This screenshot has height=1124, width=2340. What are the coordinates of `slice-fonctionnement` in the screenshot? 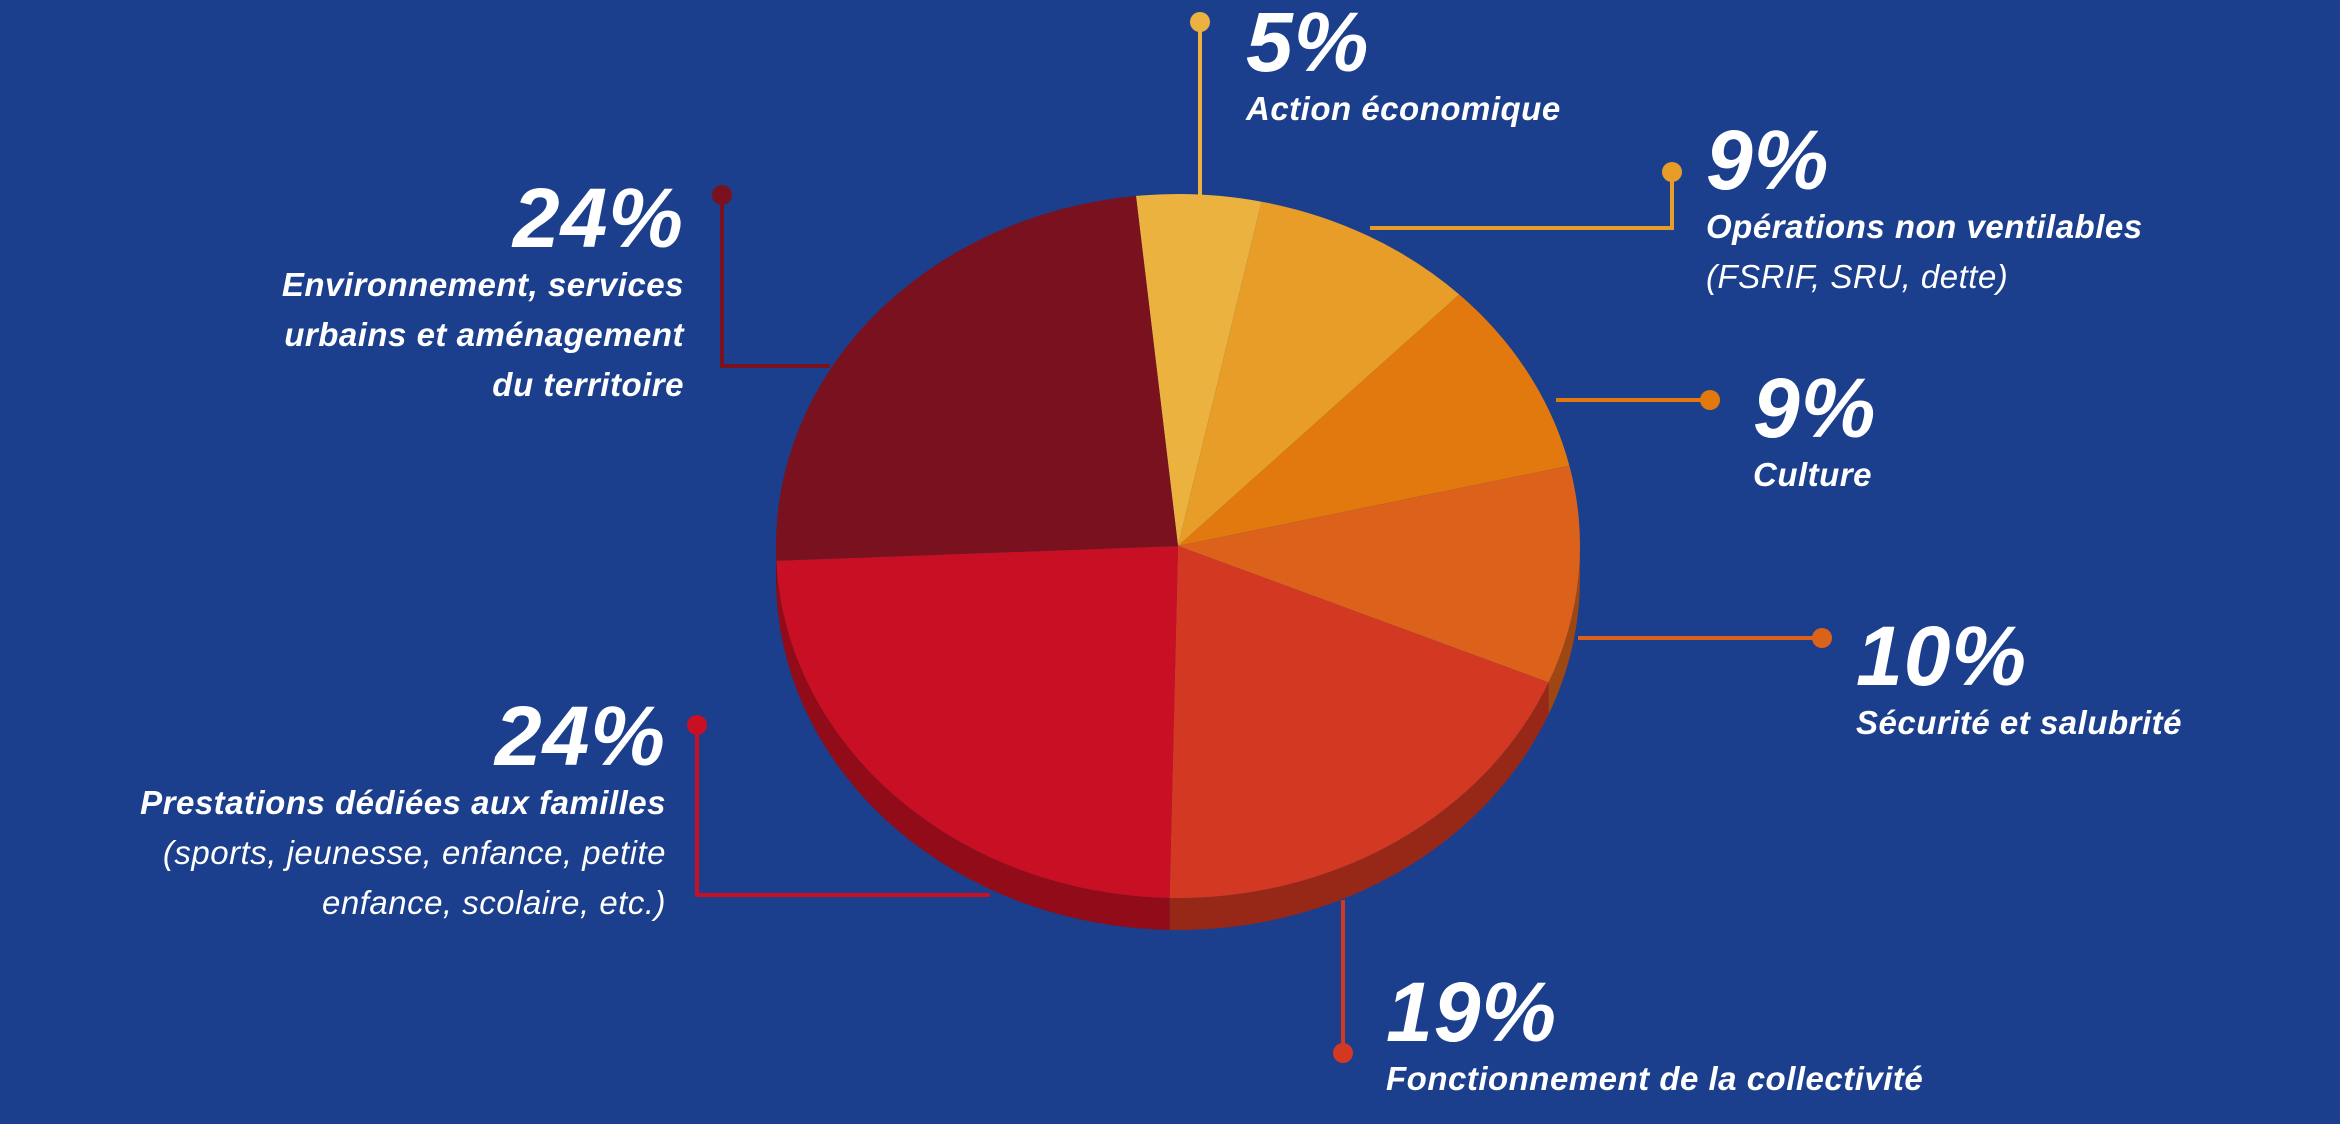 It's located at (1359, 722).